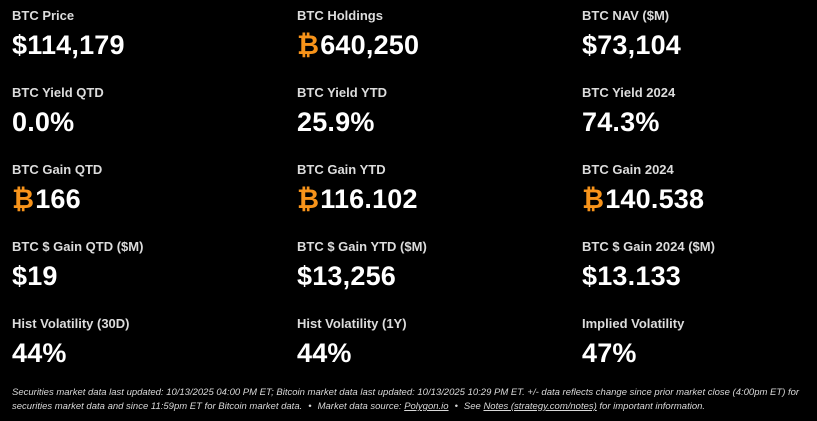 This screenshot has height=421, width=817. I want to click on metric-btc-dollar-gain-2024: BTC $ Gain 2024 ($M) $13.133, so click(697, 277).